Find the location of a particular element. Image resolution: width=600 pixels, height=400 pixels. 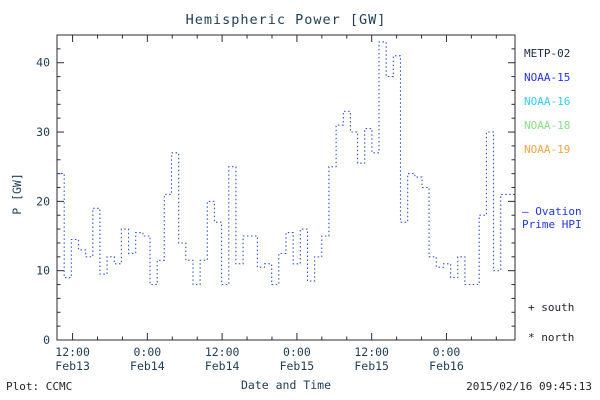

legend: METP-02 NOAA-15 NOAA-16 NOAA-18 NOAA-19 is located at coordinates (561, 102).